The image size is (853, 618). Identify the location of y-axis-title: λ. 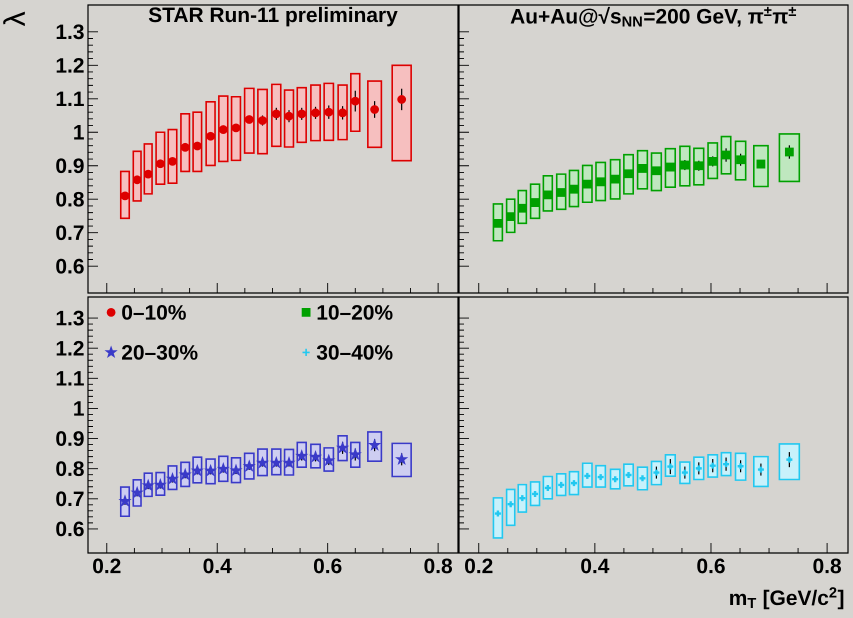
(14, 19).